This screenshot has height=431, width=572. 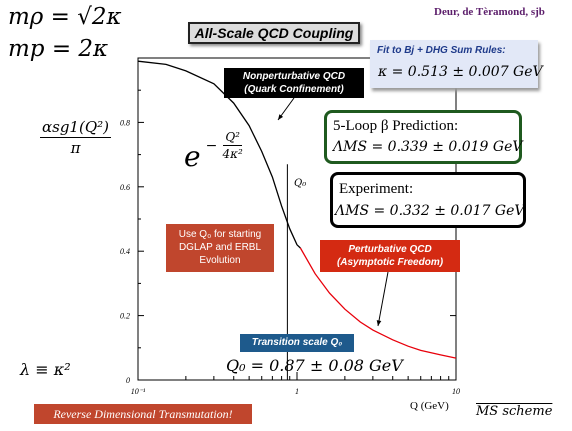 I want to click on experiment-box: Experiment: ΛMS = 0.332 ± 0.017 GeV, so click(x=428, y=200).